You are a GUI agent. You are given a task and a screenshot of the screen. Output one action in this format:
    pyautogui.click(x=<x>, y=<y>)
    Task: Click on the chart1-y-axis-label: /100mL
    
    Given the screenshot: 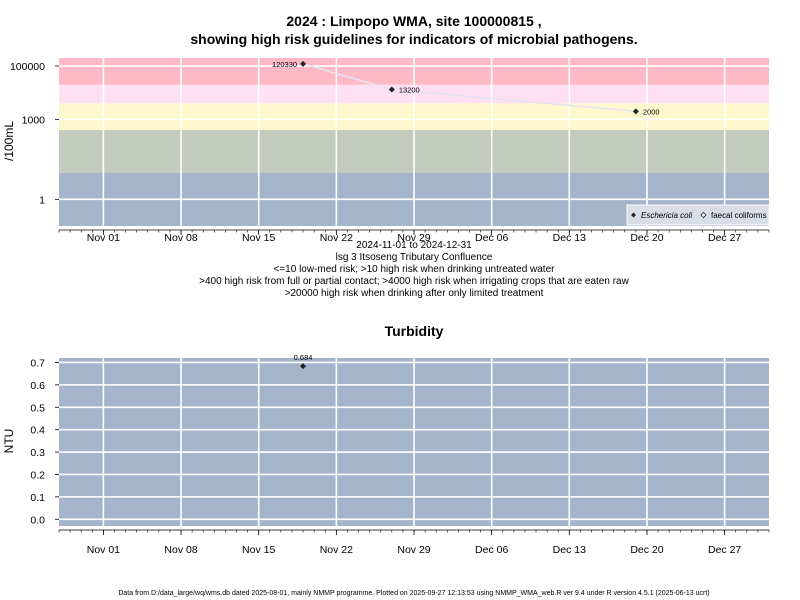 What is the action you would take?
    pyautogui.click(x=9, y=141)
    